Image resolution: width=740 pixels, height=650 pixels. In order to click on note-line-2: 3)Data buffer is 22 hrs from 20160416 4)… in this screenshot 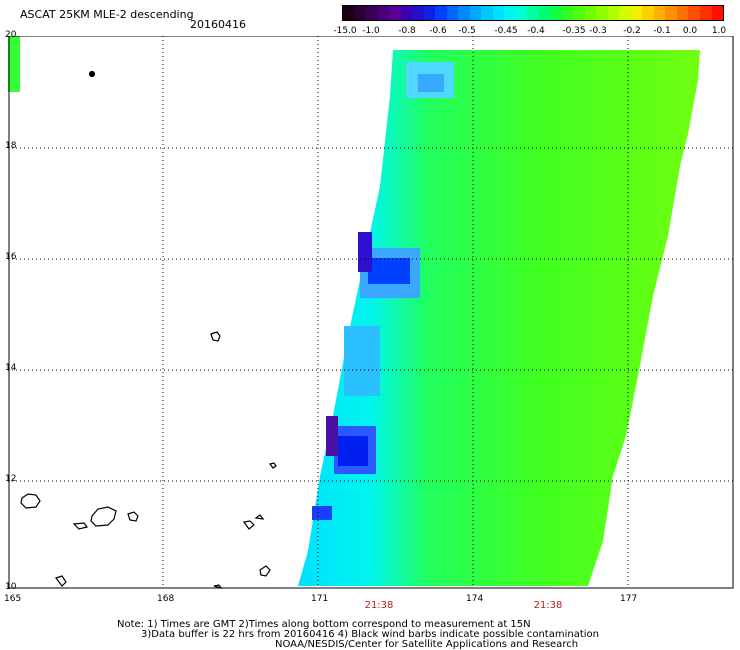, I will do `click(370, 634)`.